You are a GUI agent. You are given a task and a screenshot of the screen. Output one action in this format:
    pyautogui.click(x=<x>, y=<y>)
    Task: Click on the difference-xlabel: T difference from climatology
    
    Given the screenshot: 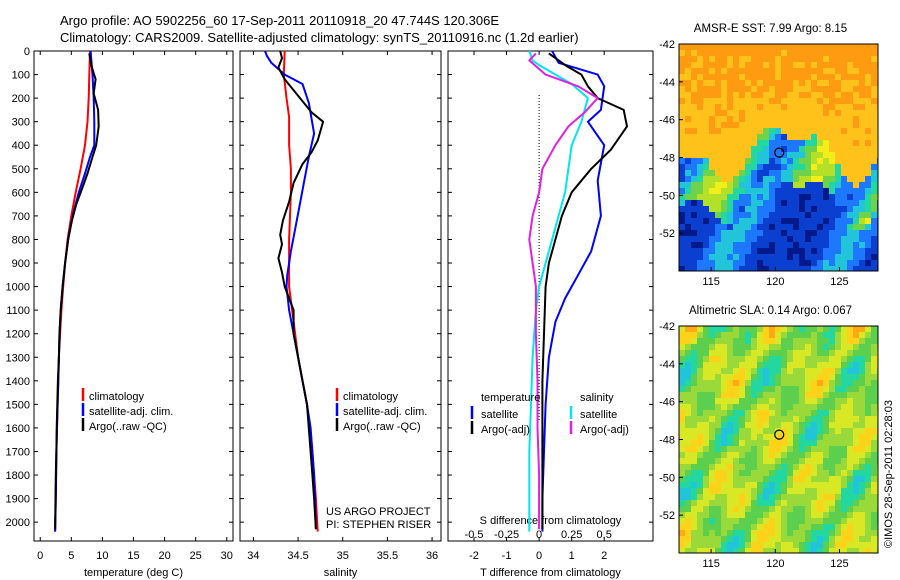 What is the action you would take?
    pyautogui.click(x=550, y=573)
    